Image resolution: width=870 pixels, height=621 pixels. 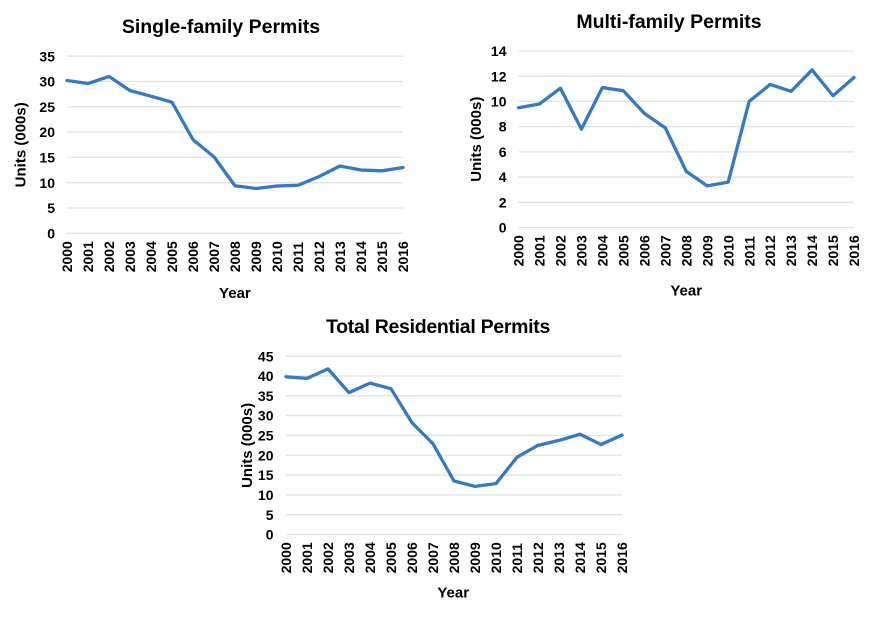 I want to click on svg-text: Total Residential Permits, so click(x=438, y=327).